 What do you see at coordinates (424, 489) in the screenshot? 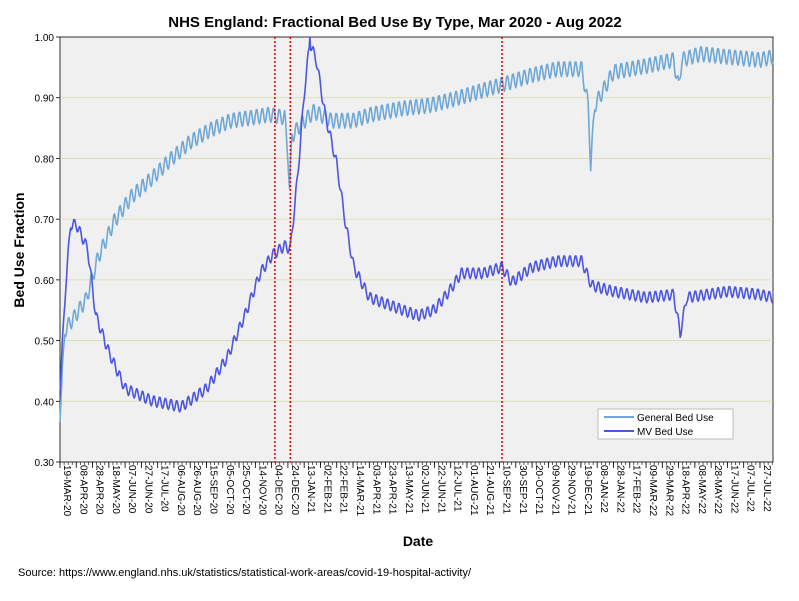
I see `x-tick-label: 02-JUN-21` at bounding box center [424, 489].